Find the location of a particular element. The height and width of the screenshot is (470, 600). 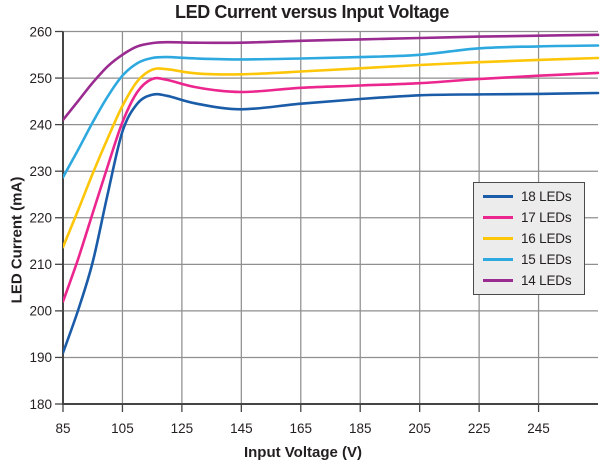

y-tick-label: 260 is located at coordinates (40, 31).